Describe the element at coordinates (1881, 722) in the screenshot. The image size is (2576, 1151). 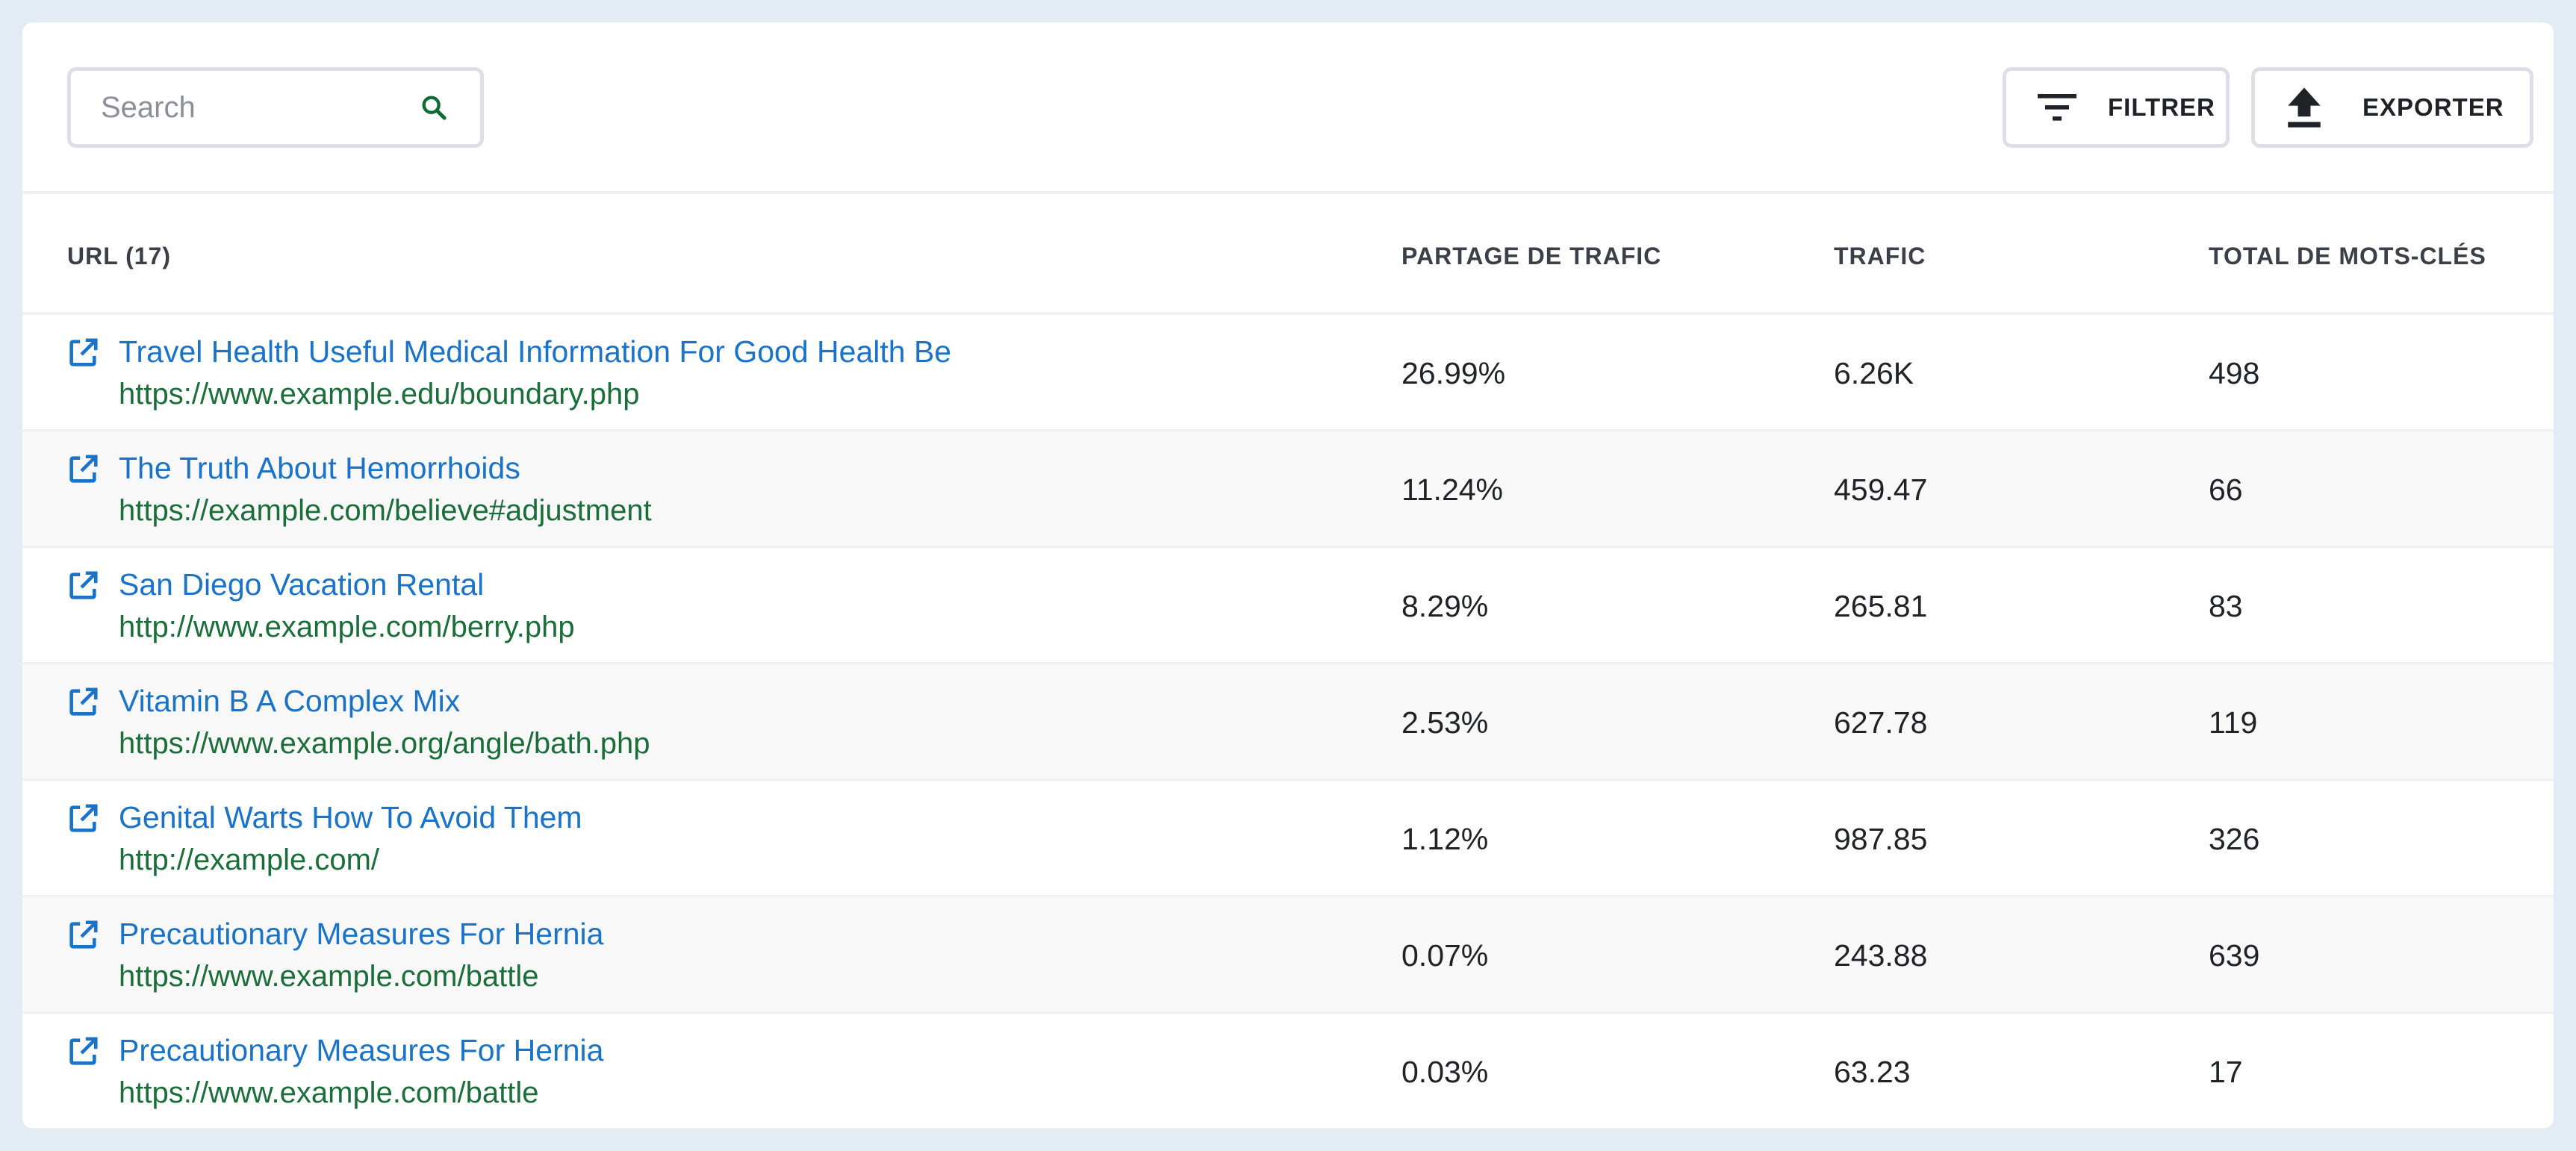
I see `traffic-value: 627.78` at that location.